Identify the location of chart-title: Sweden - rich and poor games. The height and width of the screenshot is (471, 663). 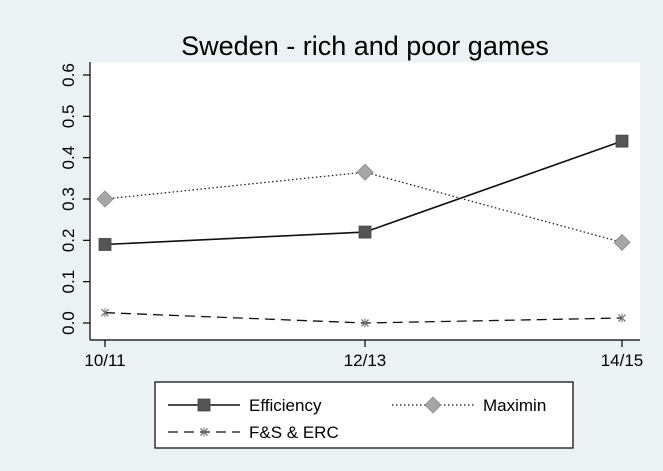
(365, 46).